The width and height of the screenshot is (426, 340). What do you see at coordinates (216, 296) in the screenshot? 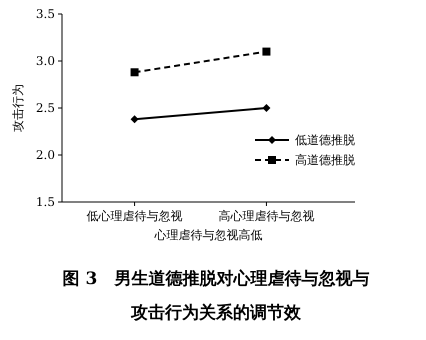
I see `text: 图 3 男生道德推脱对心理虐待与忽视与攻击行为关系的调节效` at bounding box center [216, 296].